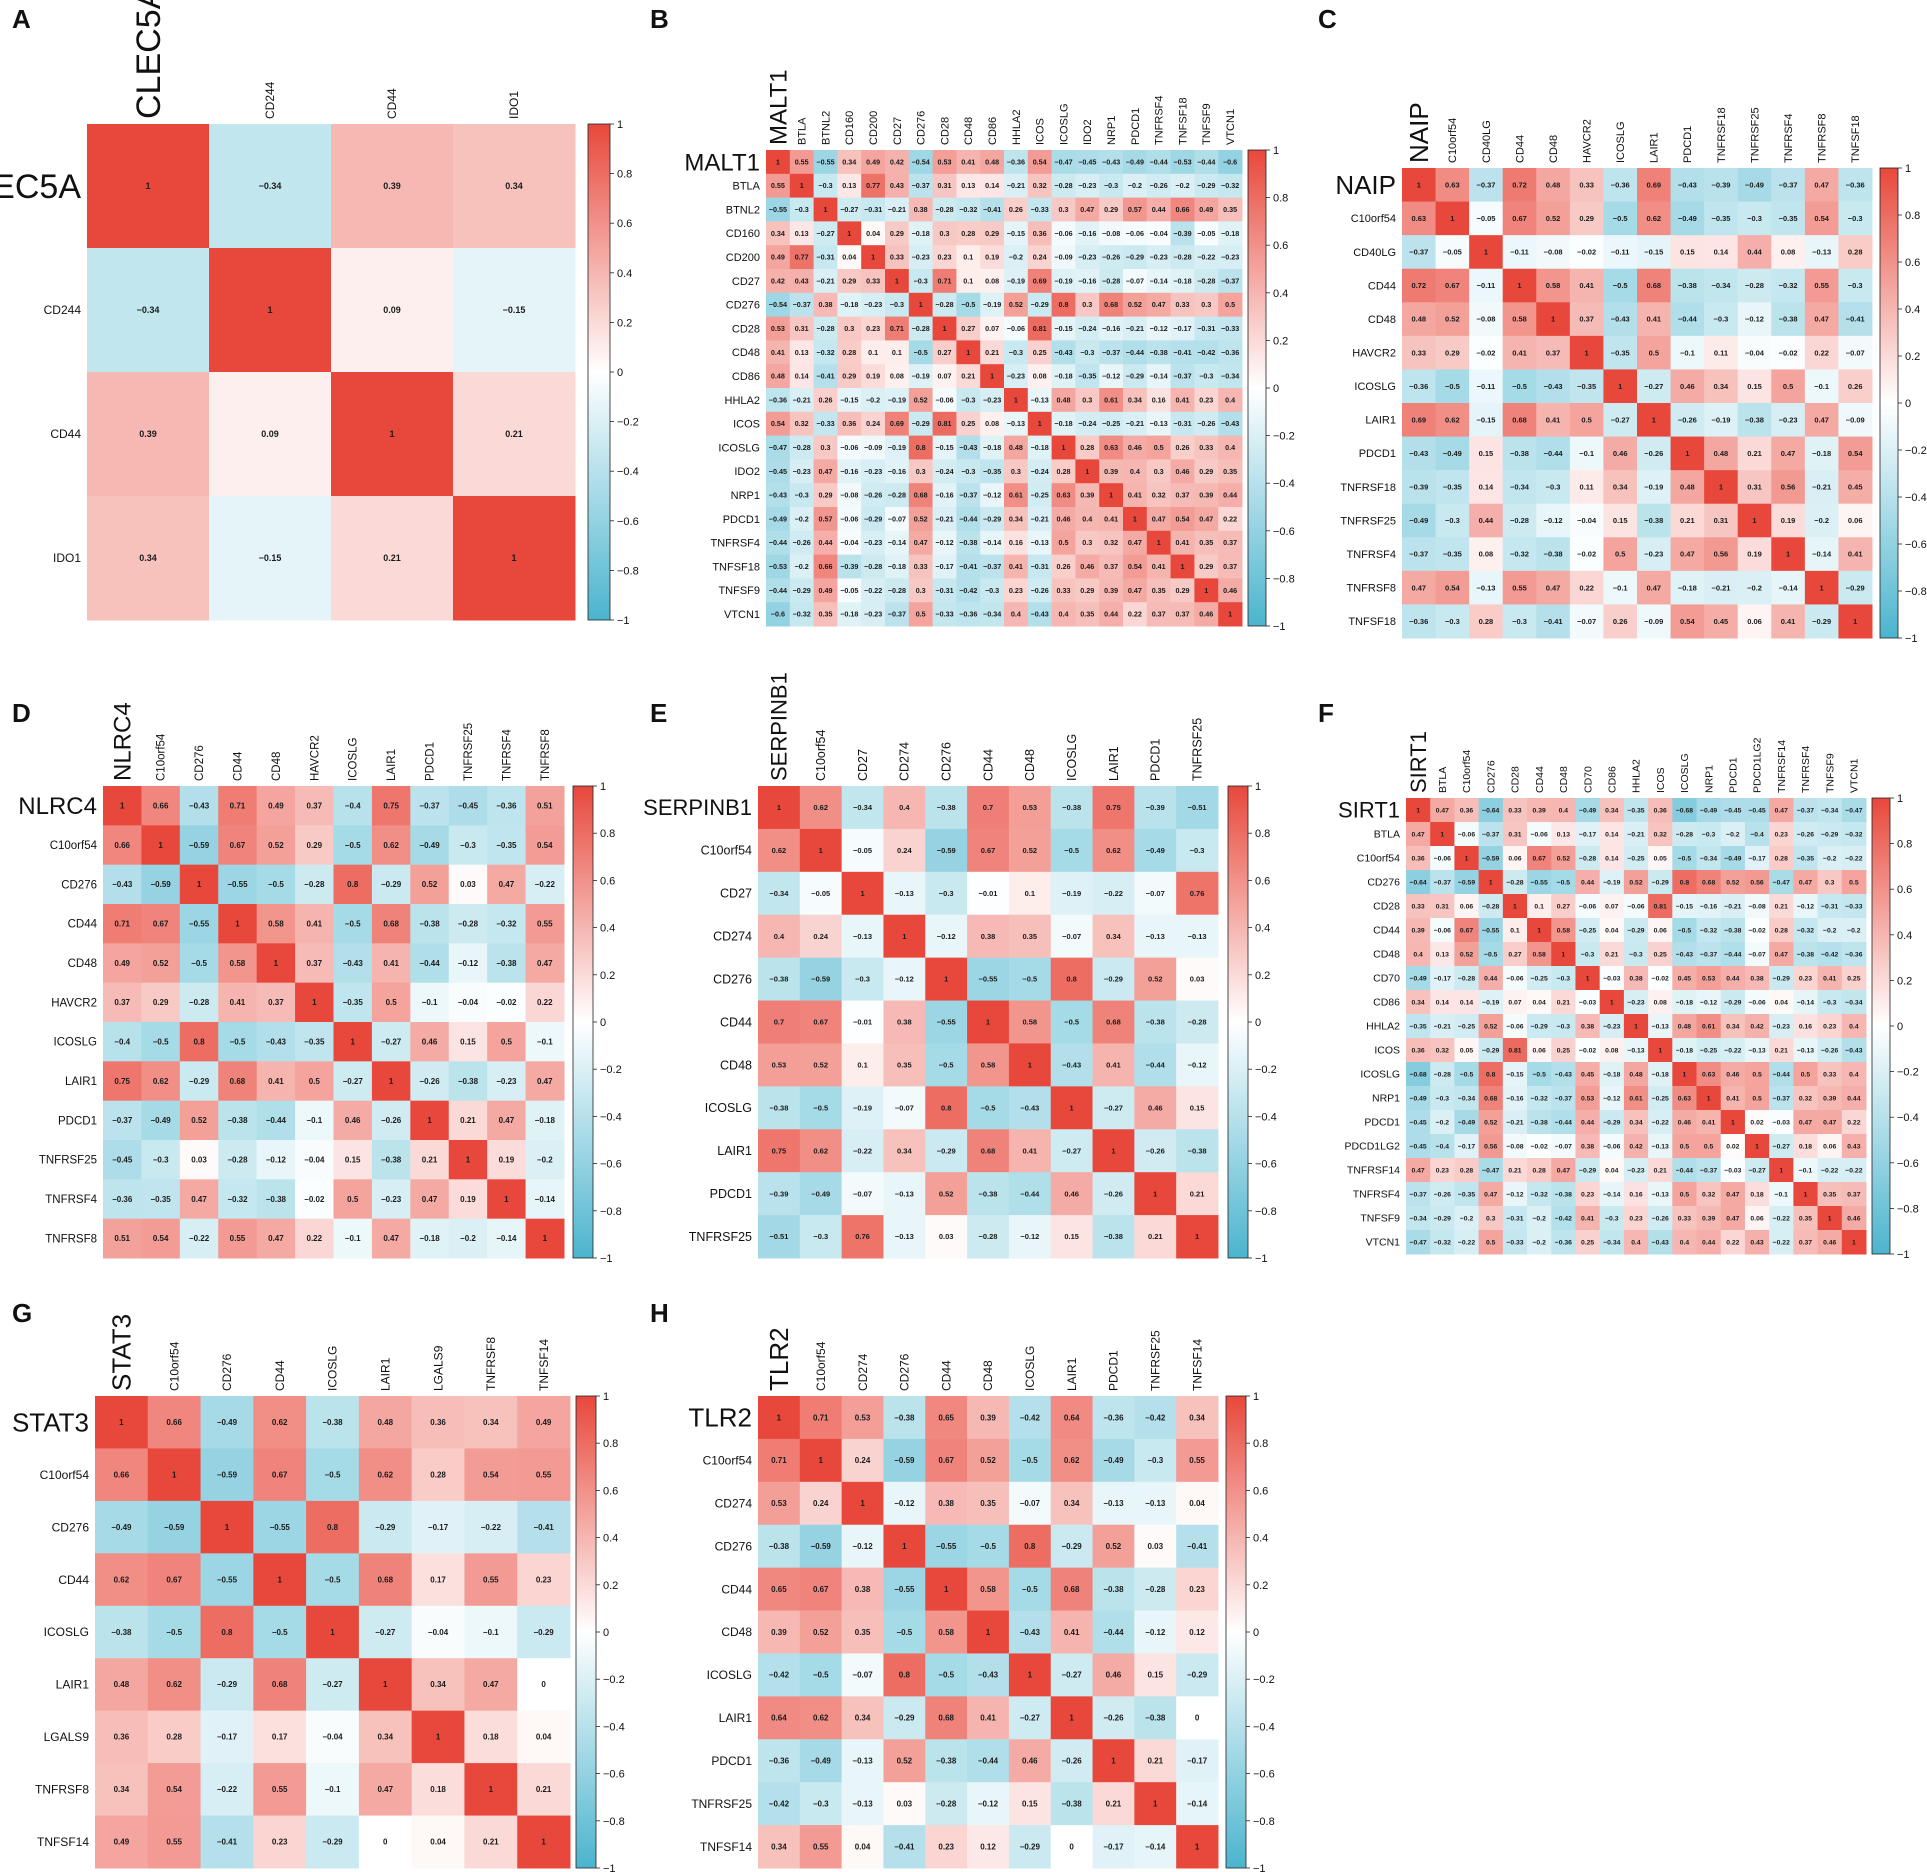  I want to click on cell-value-label: 0.26, so click(826, 399).